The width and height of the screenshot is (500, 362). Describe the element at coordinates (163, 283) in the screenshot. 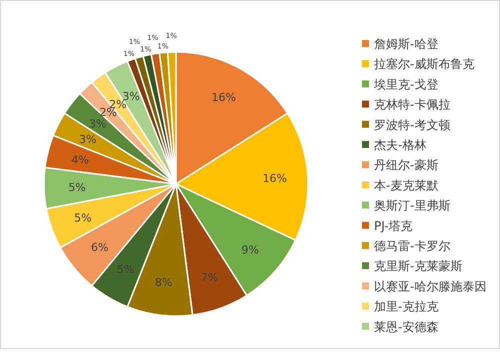

I see `data-label: 8%` at that location.